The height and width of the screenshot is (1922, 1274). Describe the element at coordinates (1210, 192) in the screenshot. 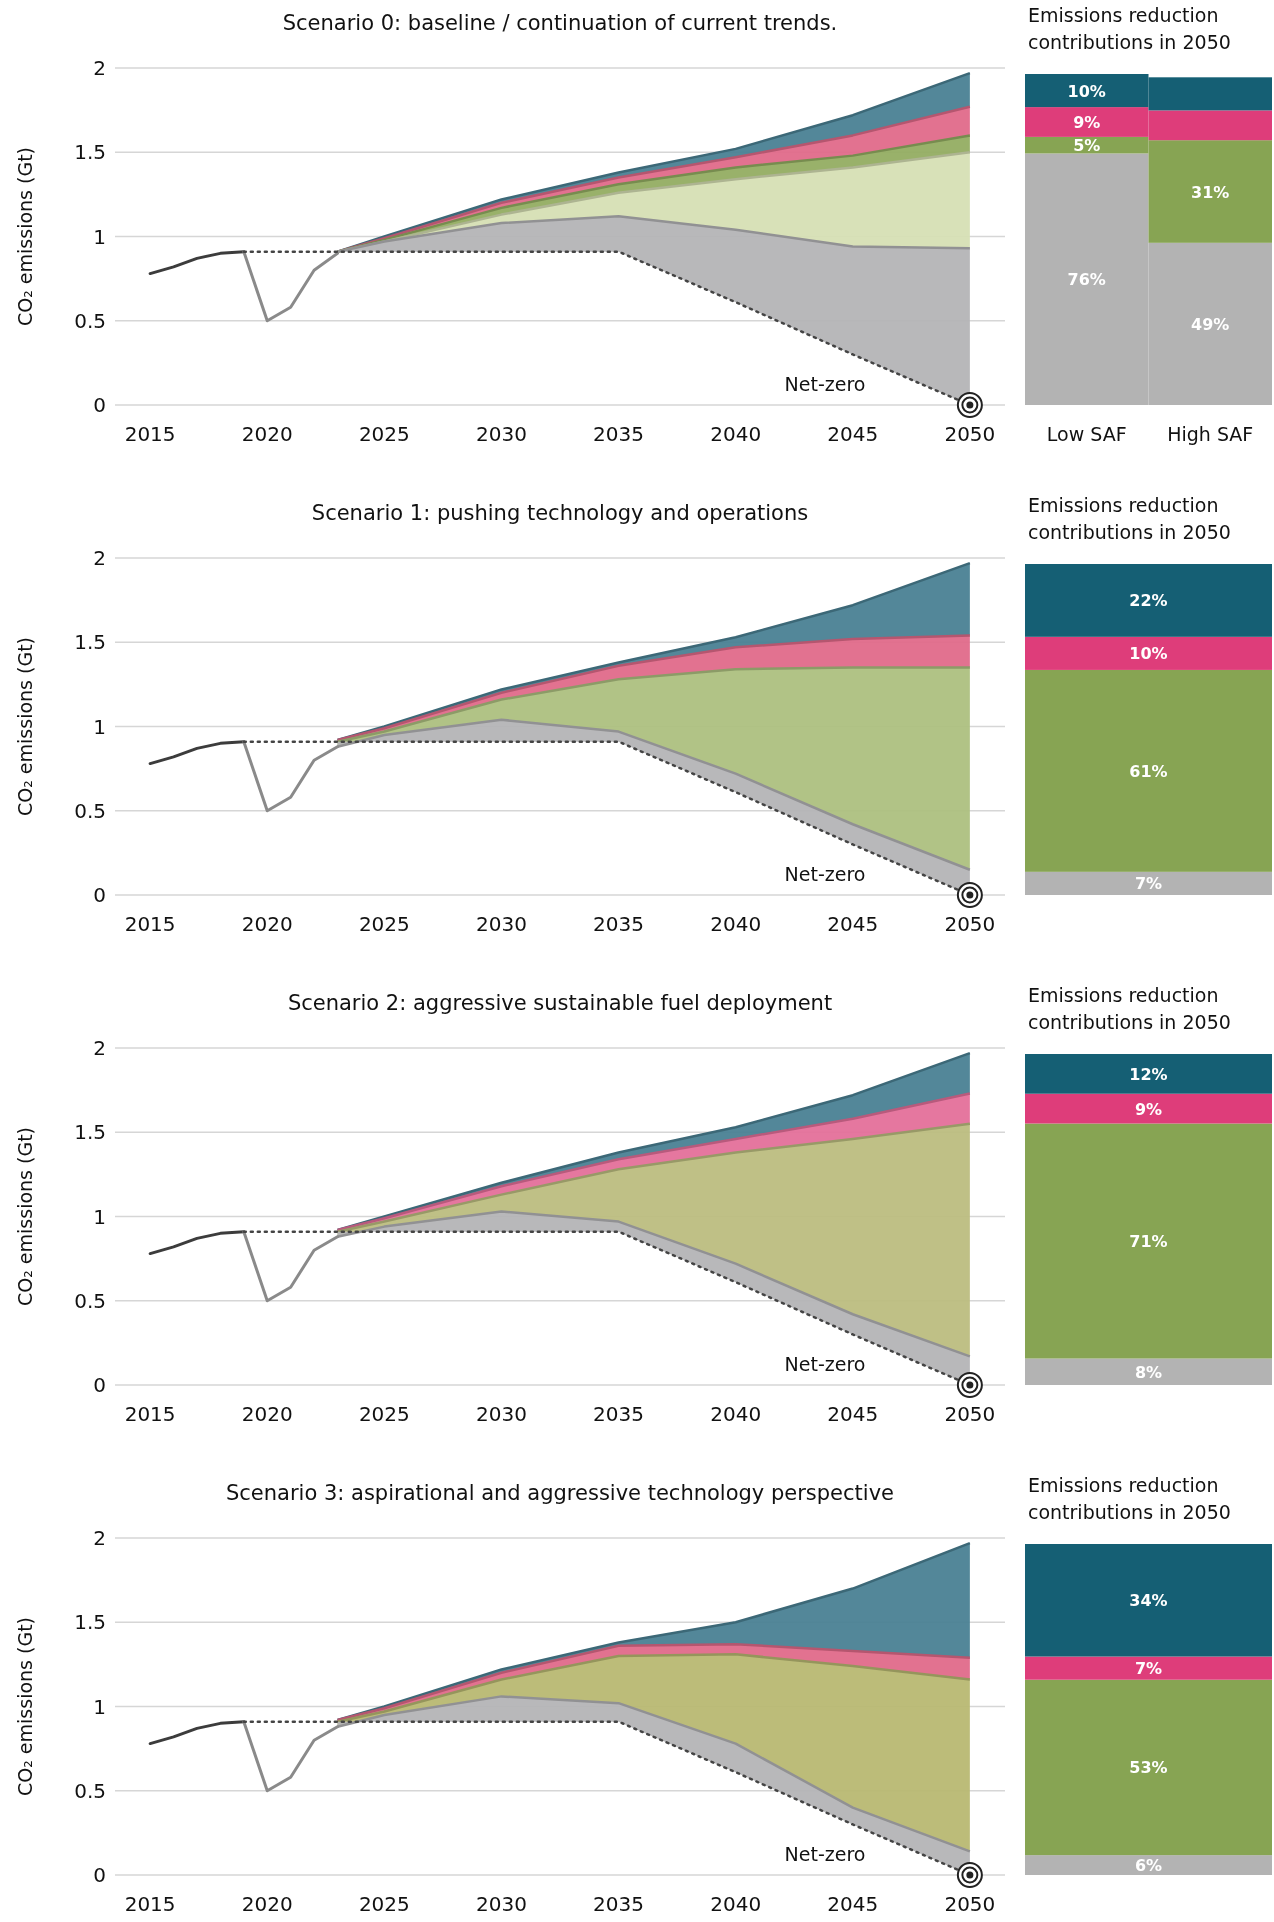

I see `data-label: 31%` at that location.